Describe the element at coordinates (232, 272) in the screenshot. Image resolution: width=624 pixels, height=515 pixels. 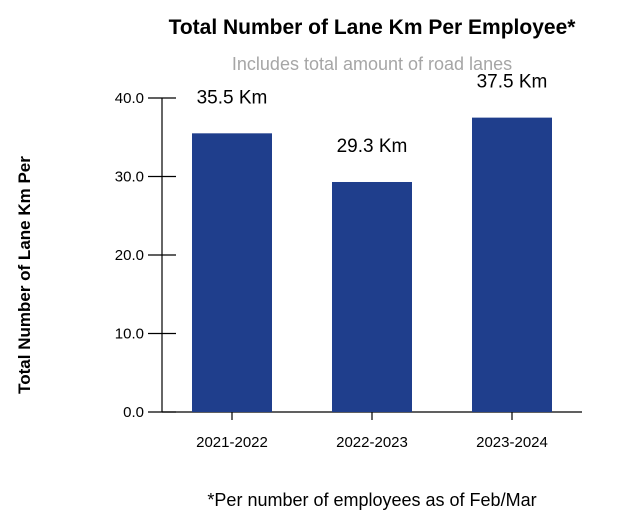
I see `bar-2021-2022` at that location.